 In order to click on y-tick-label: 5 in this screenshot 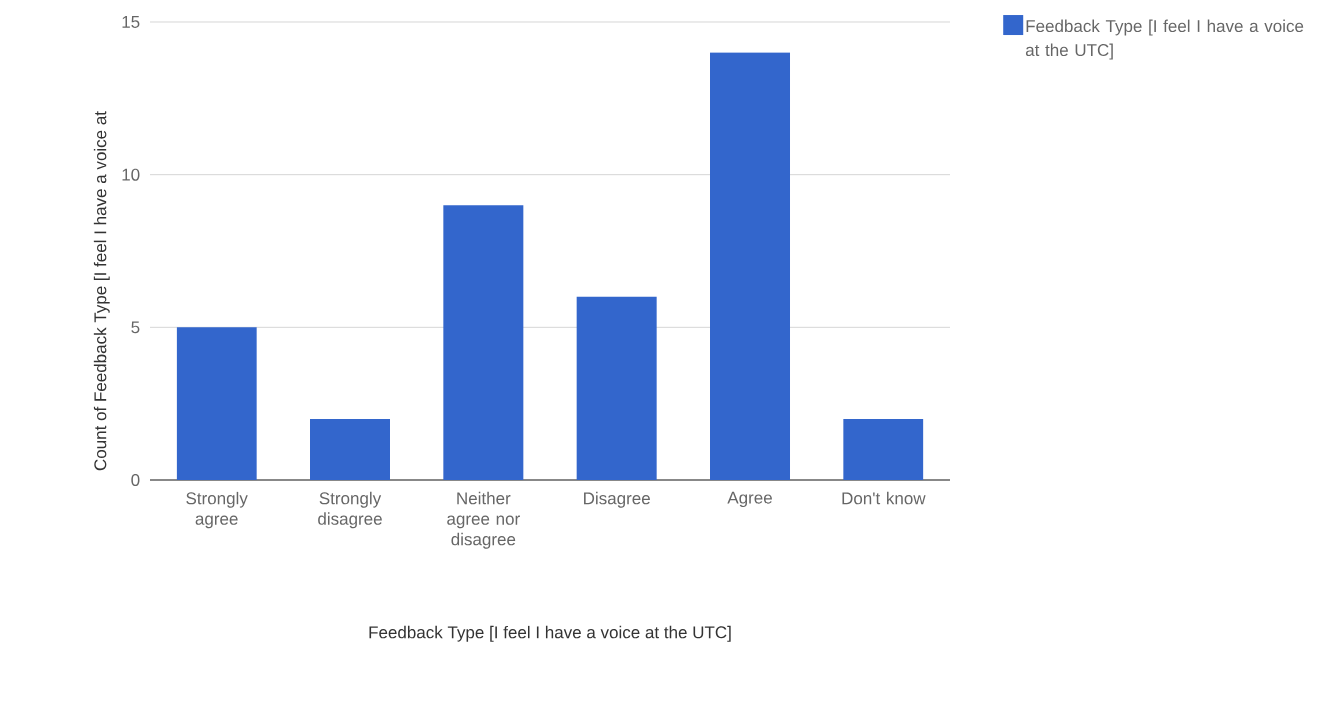, I will do `click(135, 327)`.